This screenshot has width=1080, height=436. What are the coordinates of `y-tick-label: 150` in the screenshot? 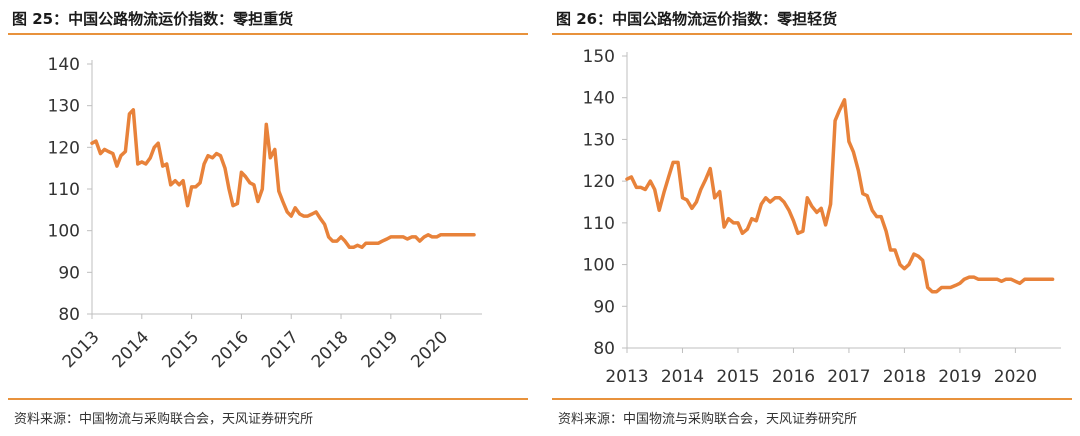 It's located at (599, 57).